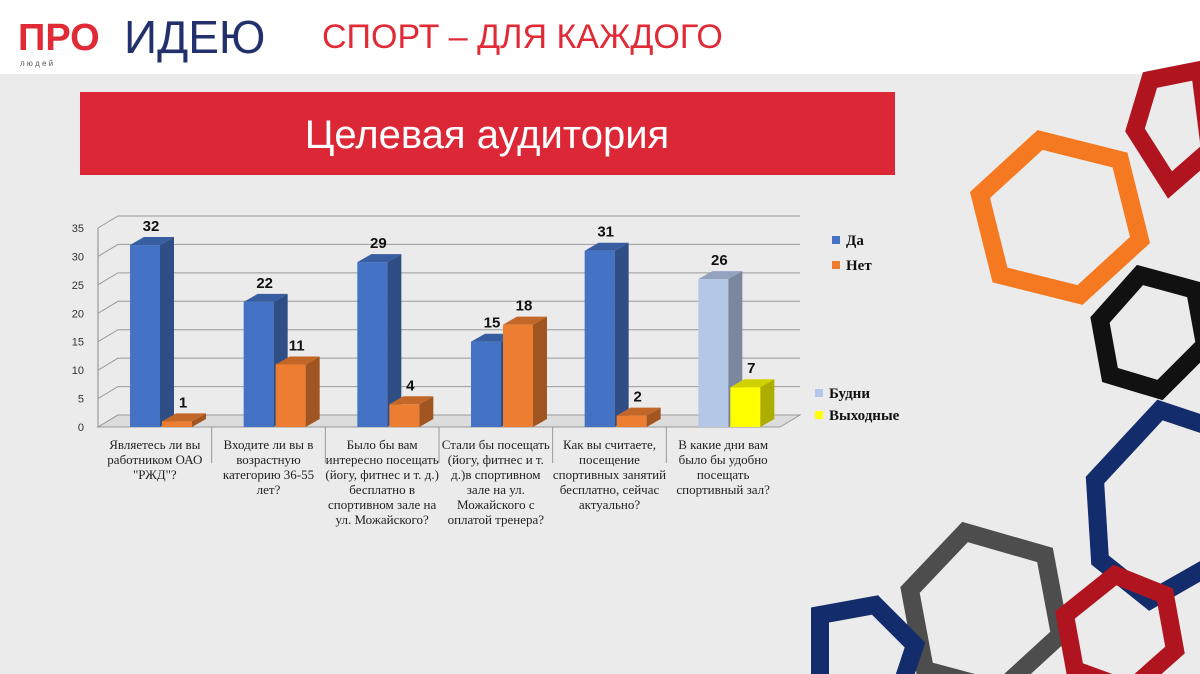 This screenshot has height=674, width=1200. Describe the element at coordinates (78, 314) in the screenshot. I see `y-tick-label: 20` at that location.